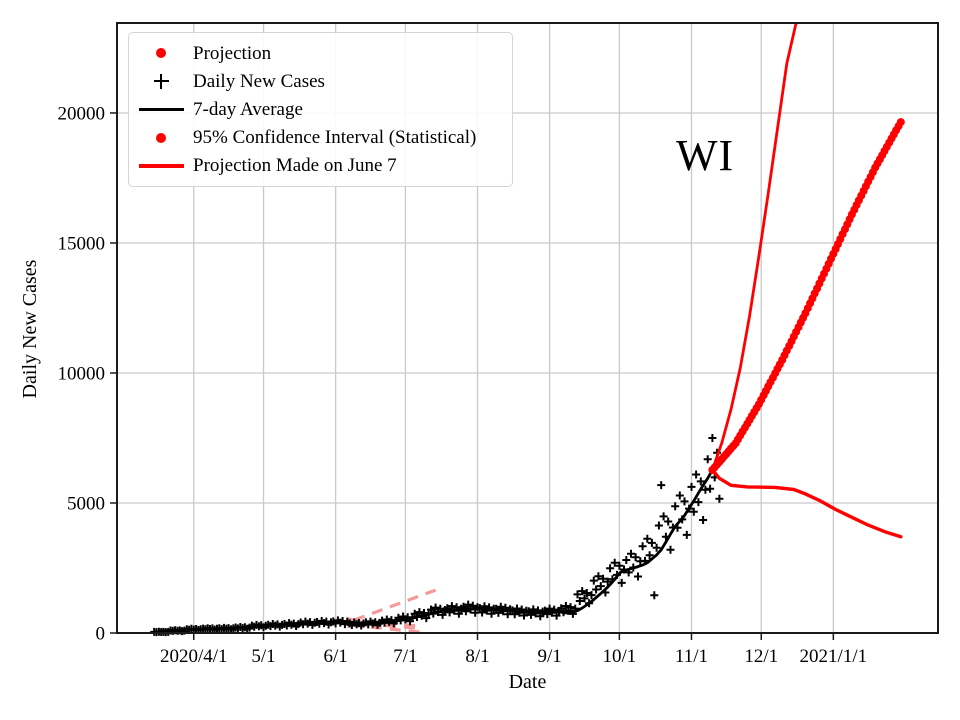 Image resolution: width=960 pixels, height=720 pixels. I want to click on x-tick-label: 2020/4/1, so click(194, 656).